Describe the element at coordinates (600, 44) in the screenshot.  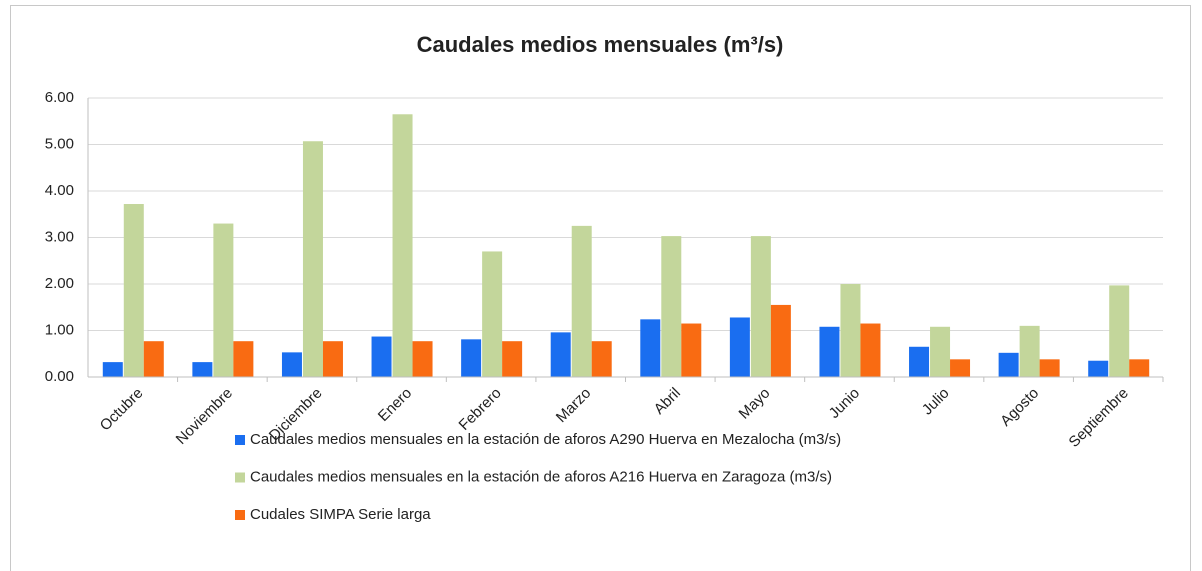
I see `chart-title: Caudales medios mensuales (m³/s)` at that location.